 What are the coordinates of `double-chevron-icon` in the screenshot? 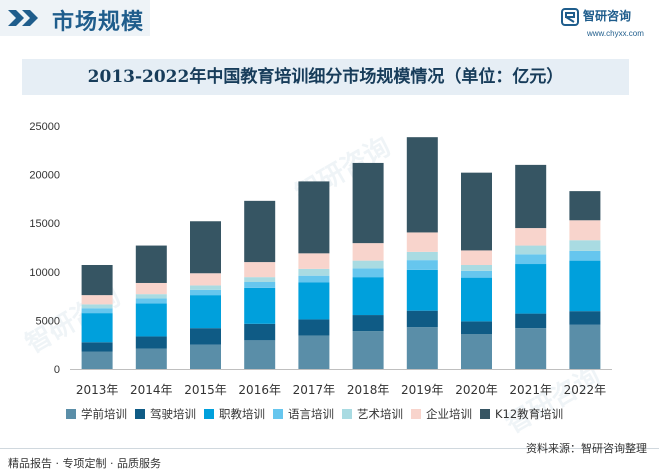 It's located at (23, 18).